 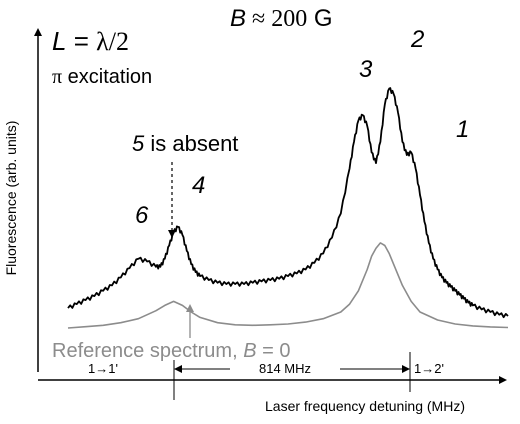 What do you see at coordinates (103, 368) in the screenshot?
I see `transition-label-left: 1→1'` at bounding box center [103, 368].